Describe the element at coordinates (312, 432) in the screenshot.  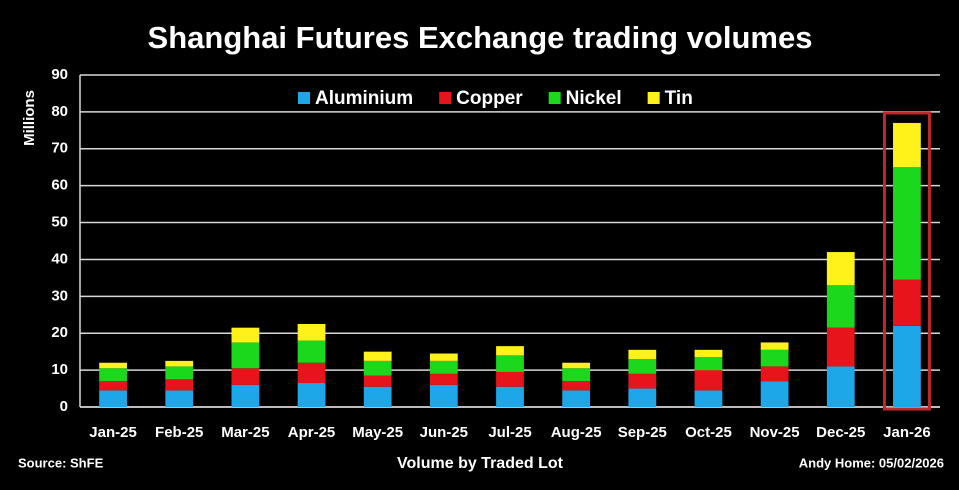
I see `x-tick-label: Apr-25` at that location.